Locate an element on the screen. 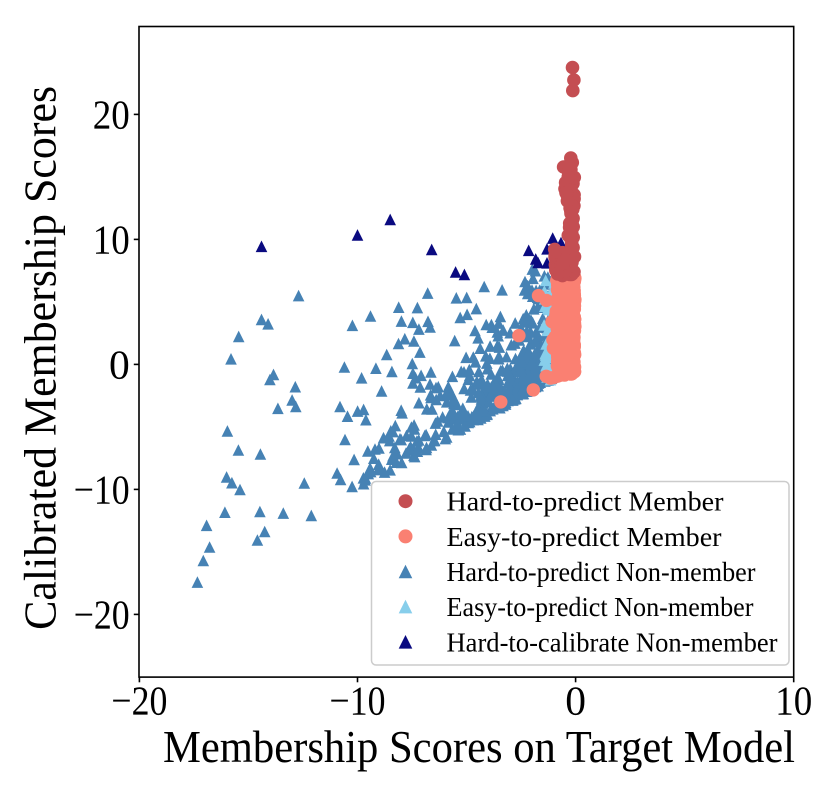 Image resolution: width=832 pixels, height=787 pixels. svg-text:Membership Scores on Target Mo: Membership Scores on Target Model is located at coordinates (479, 746).